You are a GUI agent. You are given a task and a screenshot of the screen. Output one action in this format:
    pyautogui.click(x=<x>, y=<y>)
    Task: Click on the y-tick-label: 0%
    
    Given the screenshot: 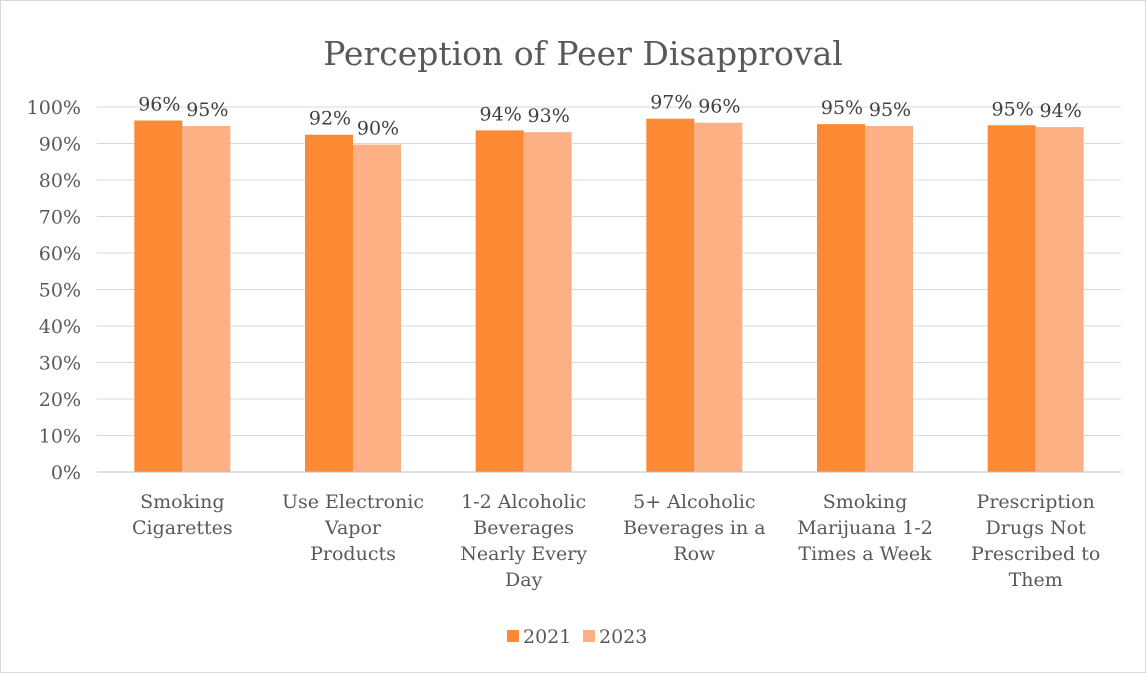 What is the action you would take?
    pyautogui.click(x=66, y=473)
    